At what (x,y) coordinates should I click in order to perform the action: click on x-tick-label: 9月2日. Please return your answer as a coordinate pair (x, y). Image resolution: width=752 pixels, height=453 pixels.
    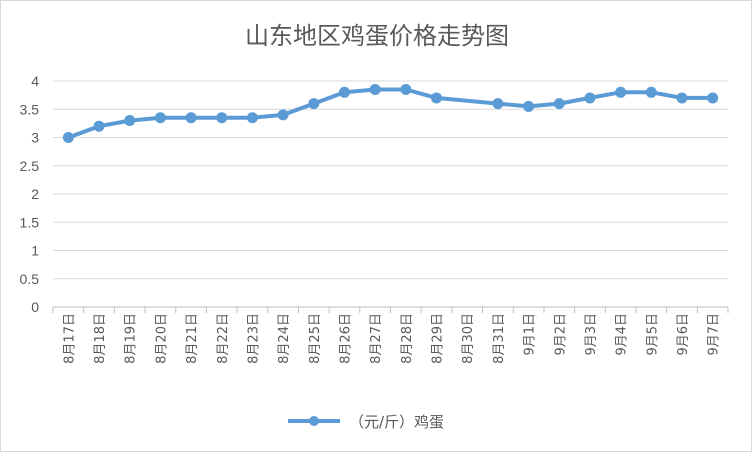
    Looking at the image, I should click on (560, 334).